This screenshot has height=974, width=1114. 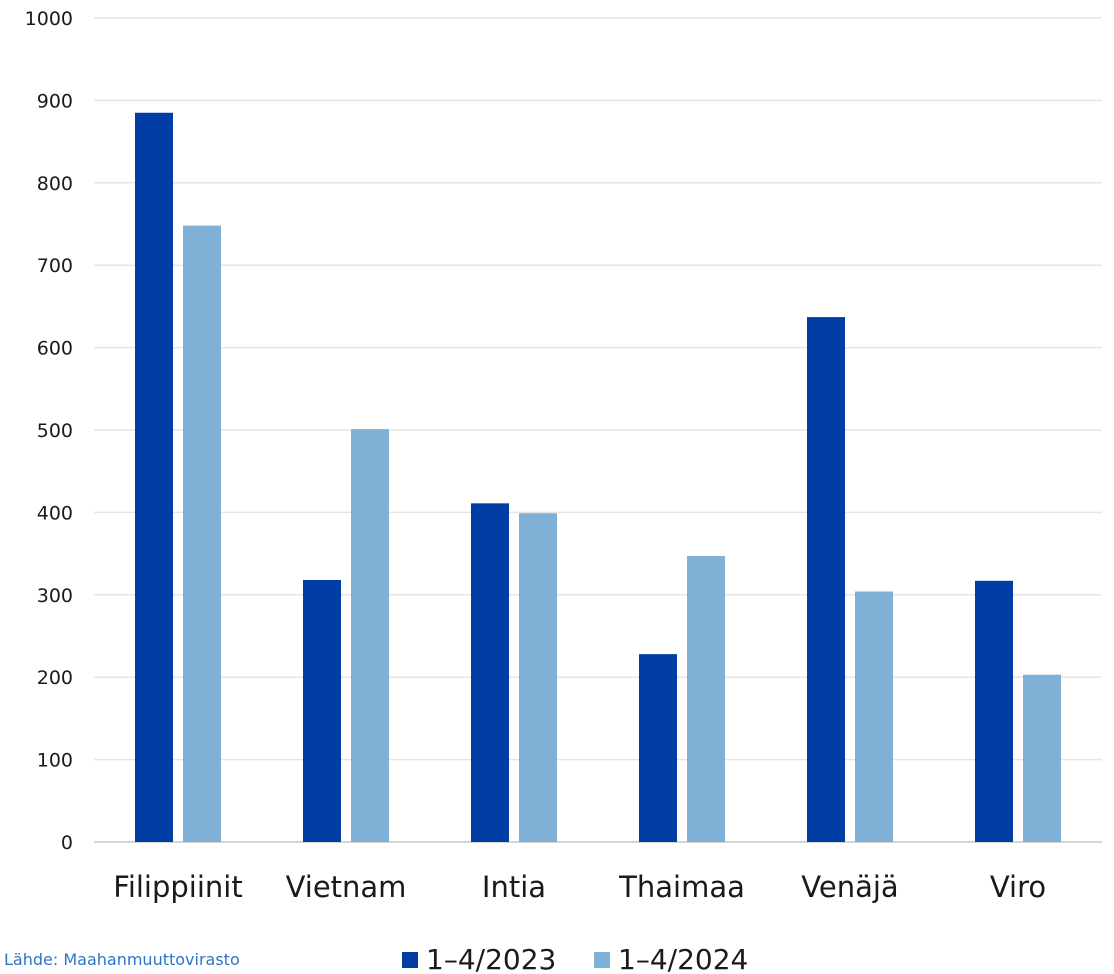 I want to click on legend-label: 1–4/2024, so click(x=683, y=958).